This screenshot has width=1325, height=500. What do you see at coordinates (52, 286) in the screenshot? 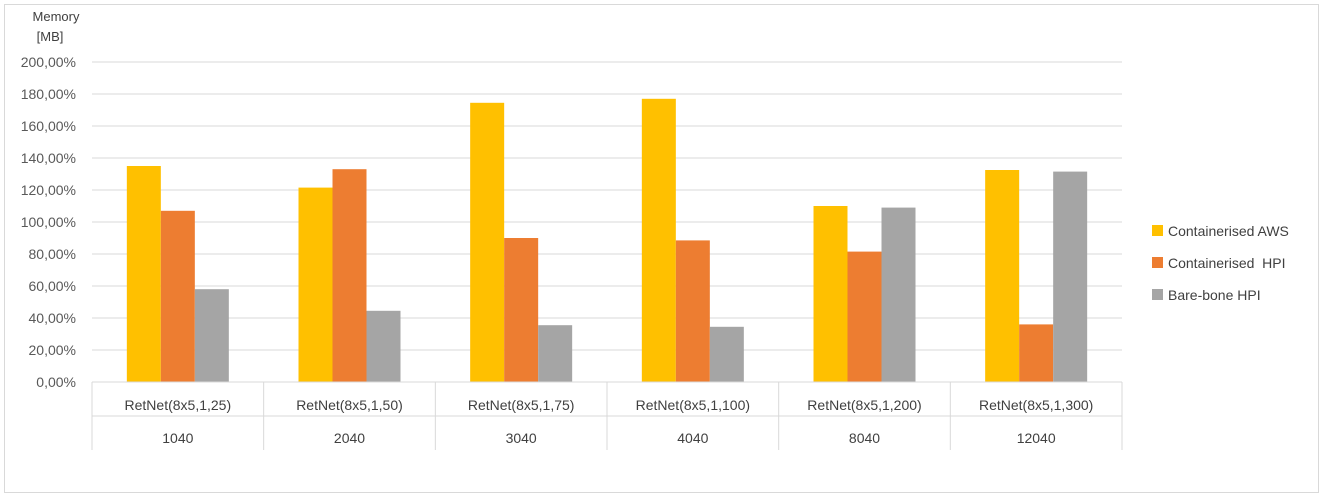
I see `y-tick-label: 60,00%` at bounding box center [52, 286].